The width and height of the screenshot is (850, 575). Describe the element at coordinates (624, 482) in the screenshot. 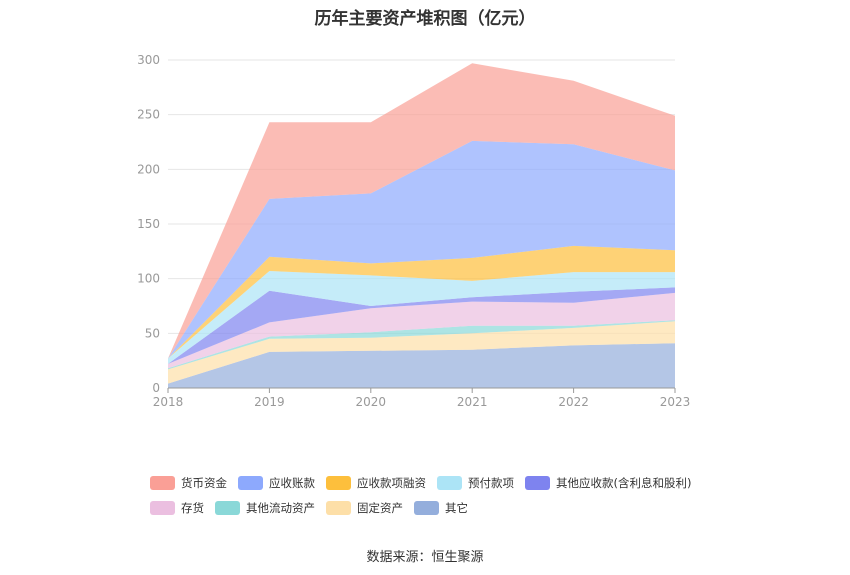

I see `legend-label: 其他应收款(含利息和股利)` at that location.